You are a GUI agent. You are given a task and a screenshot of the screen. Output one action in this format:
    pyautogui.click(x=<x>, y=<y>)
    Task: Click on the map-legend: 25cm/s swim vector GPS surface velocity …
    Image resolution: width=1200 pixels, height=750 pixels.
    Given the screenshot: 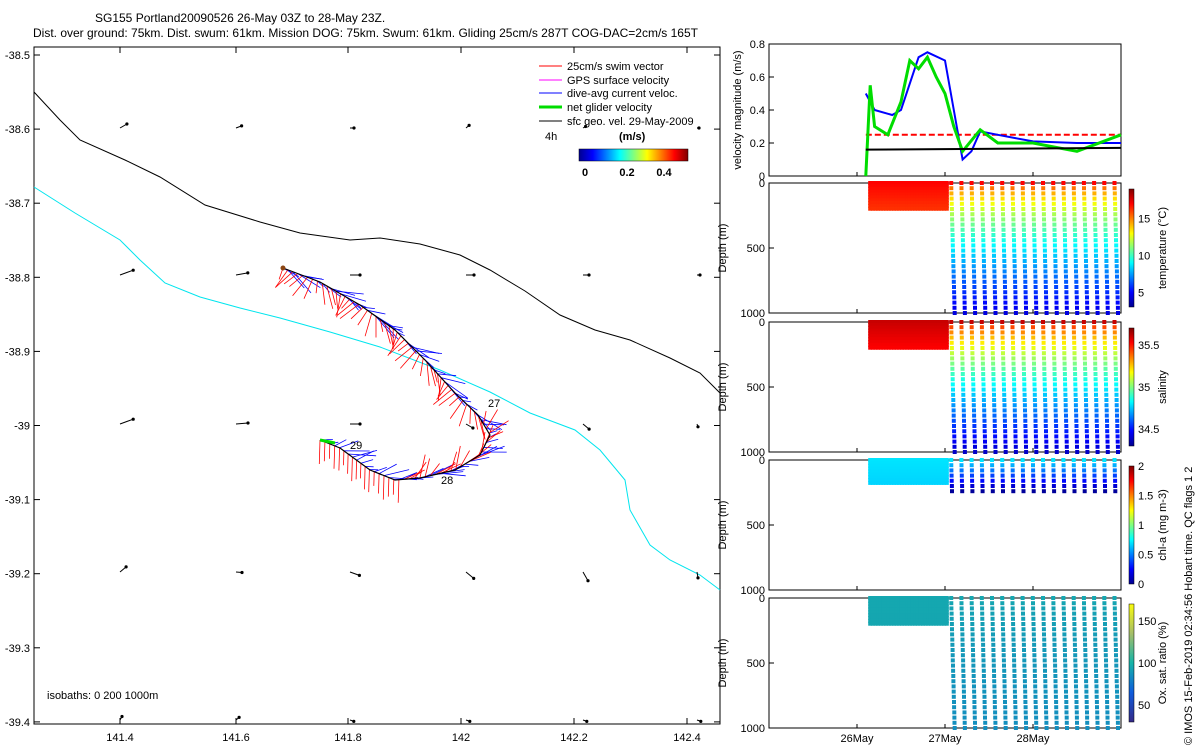 What is the action you would take?
    pyautogui.click(x=616, y=120)
    